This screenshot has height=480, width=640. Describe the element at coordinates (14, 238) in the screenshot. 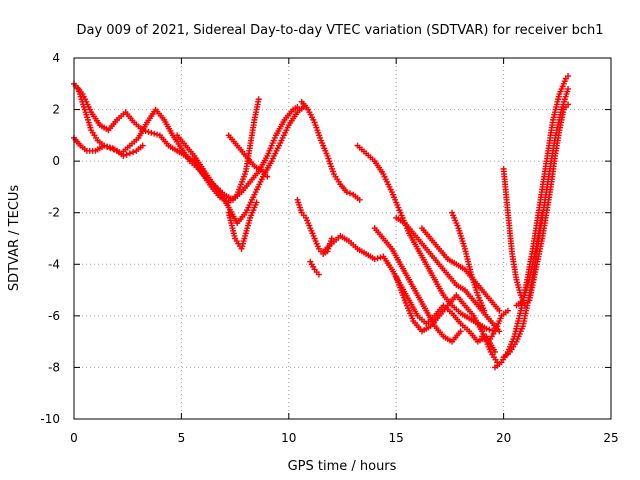

I see `y-axis-label: SDTVAR / TECUs` at that location.